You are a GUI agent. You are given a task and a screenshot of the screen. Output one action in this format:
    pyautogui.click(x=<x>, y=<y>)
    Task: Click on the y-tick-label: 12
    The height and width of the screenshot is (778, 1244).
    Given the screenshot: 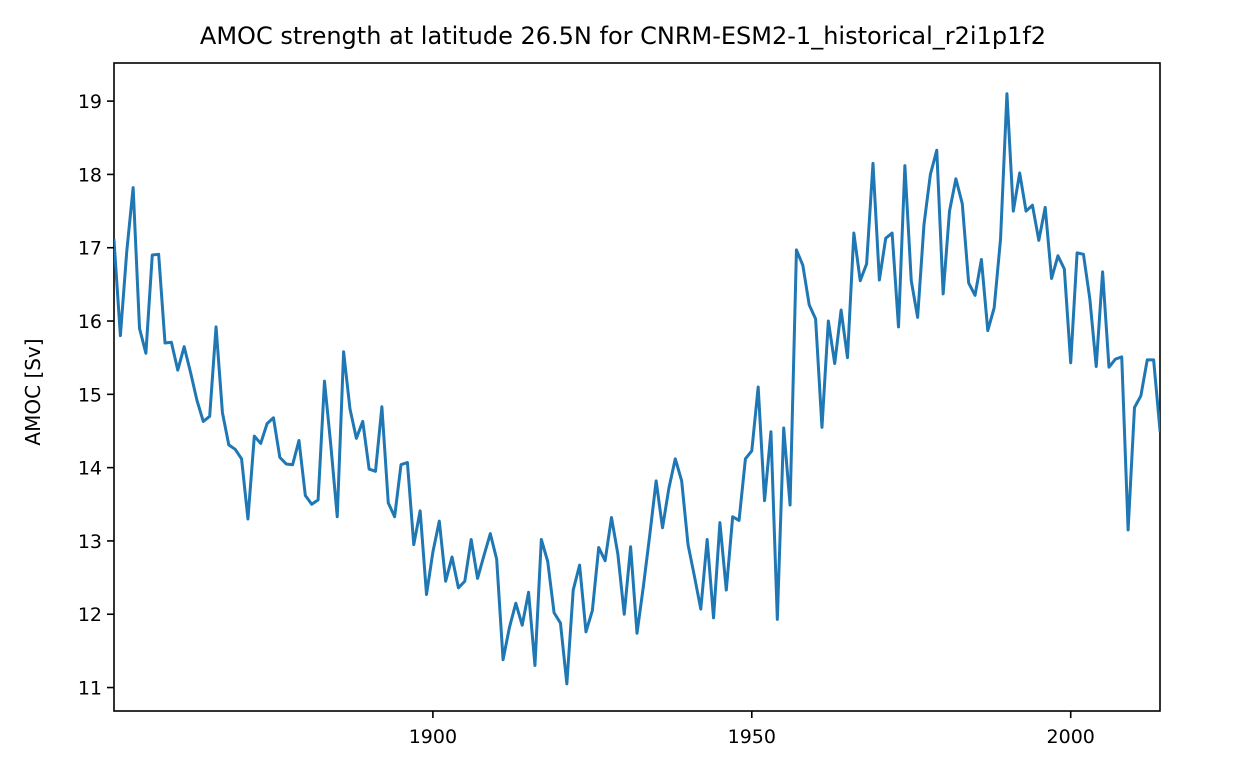 What is the action you would take?
    pyautogui.click(x=90, y=615)
    